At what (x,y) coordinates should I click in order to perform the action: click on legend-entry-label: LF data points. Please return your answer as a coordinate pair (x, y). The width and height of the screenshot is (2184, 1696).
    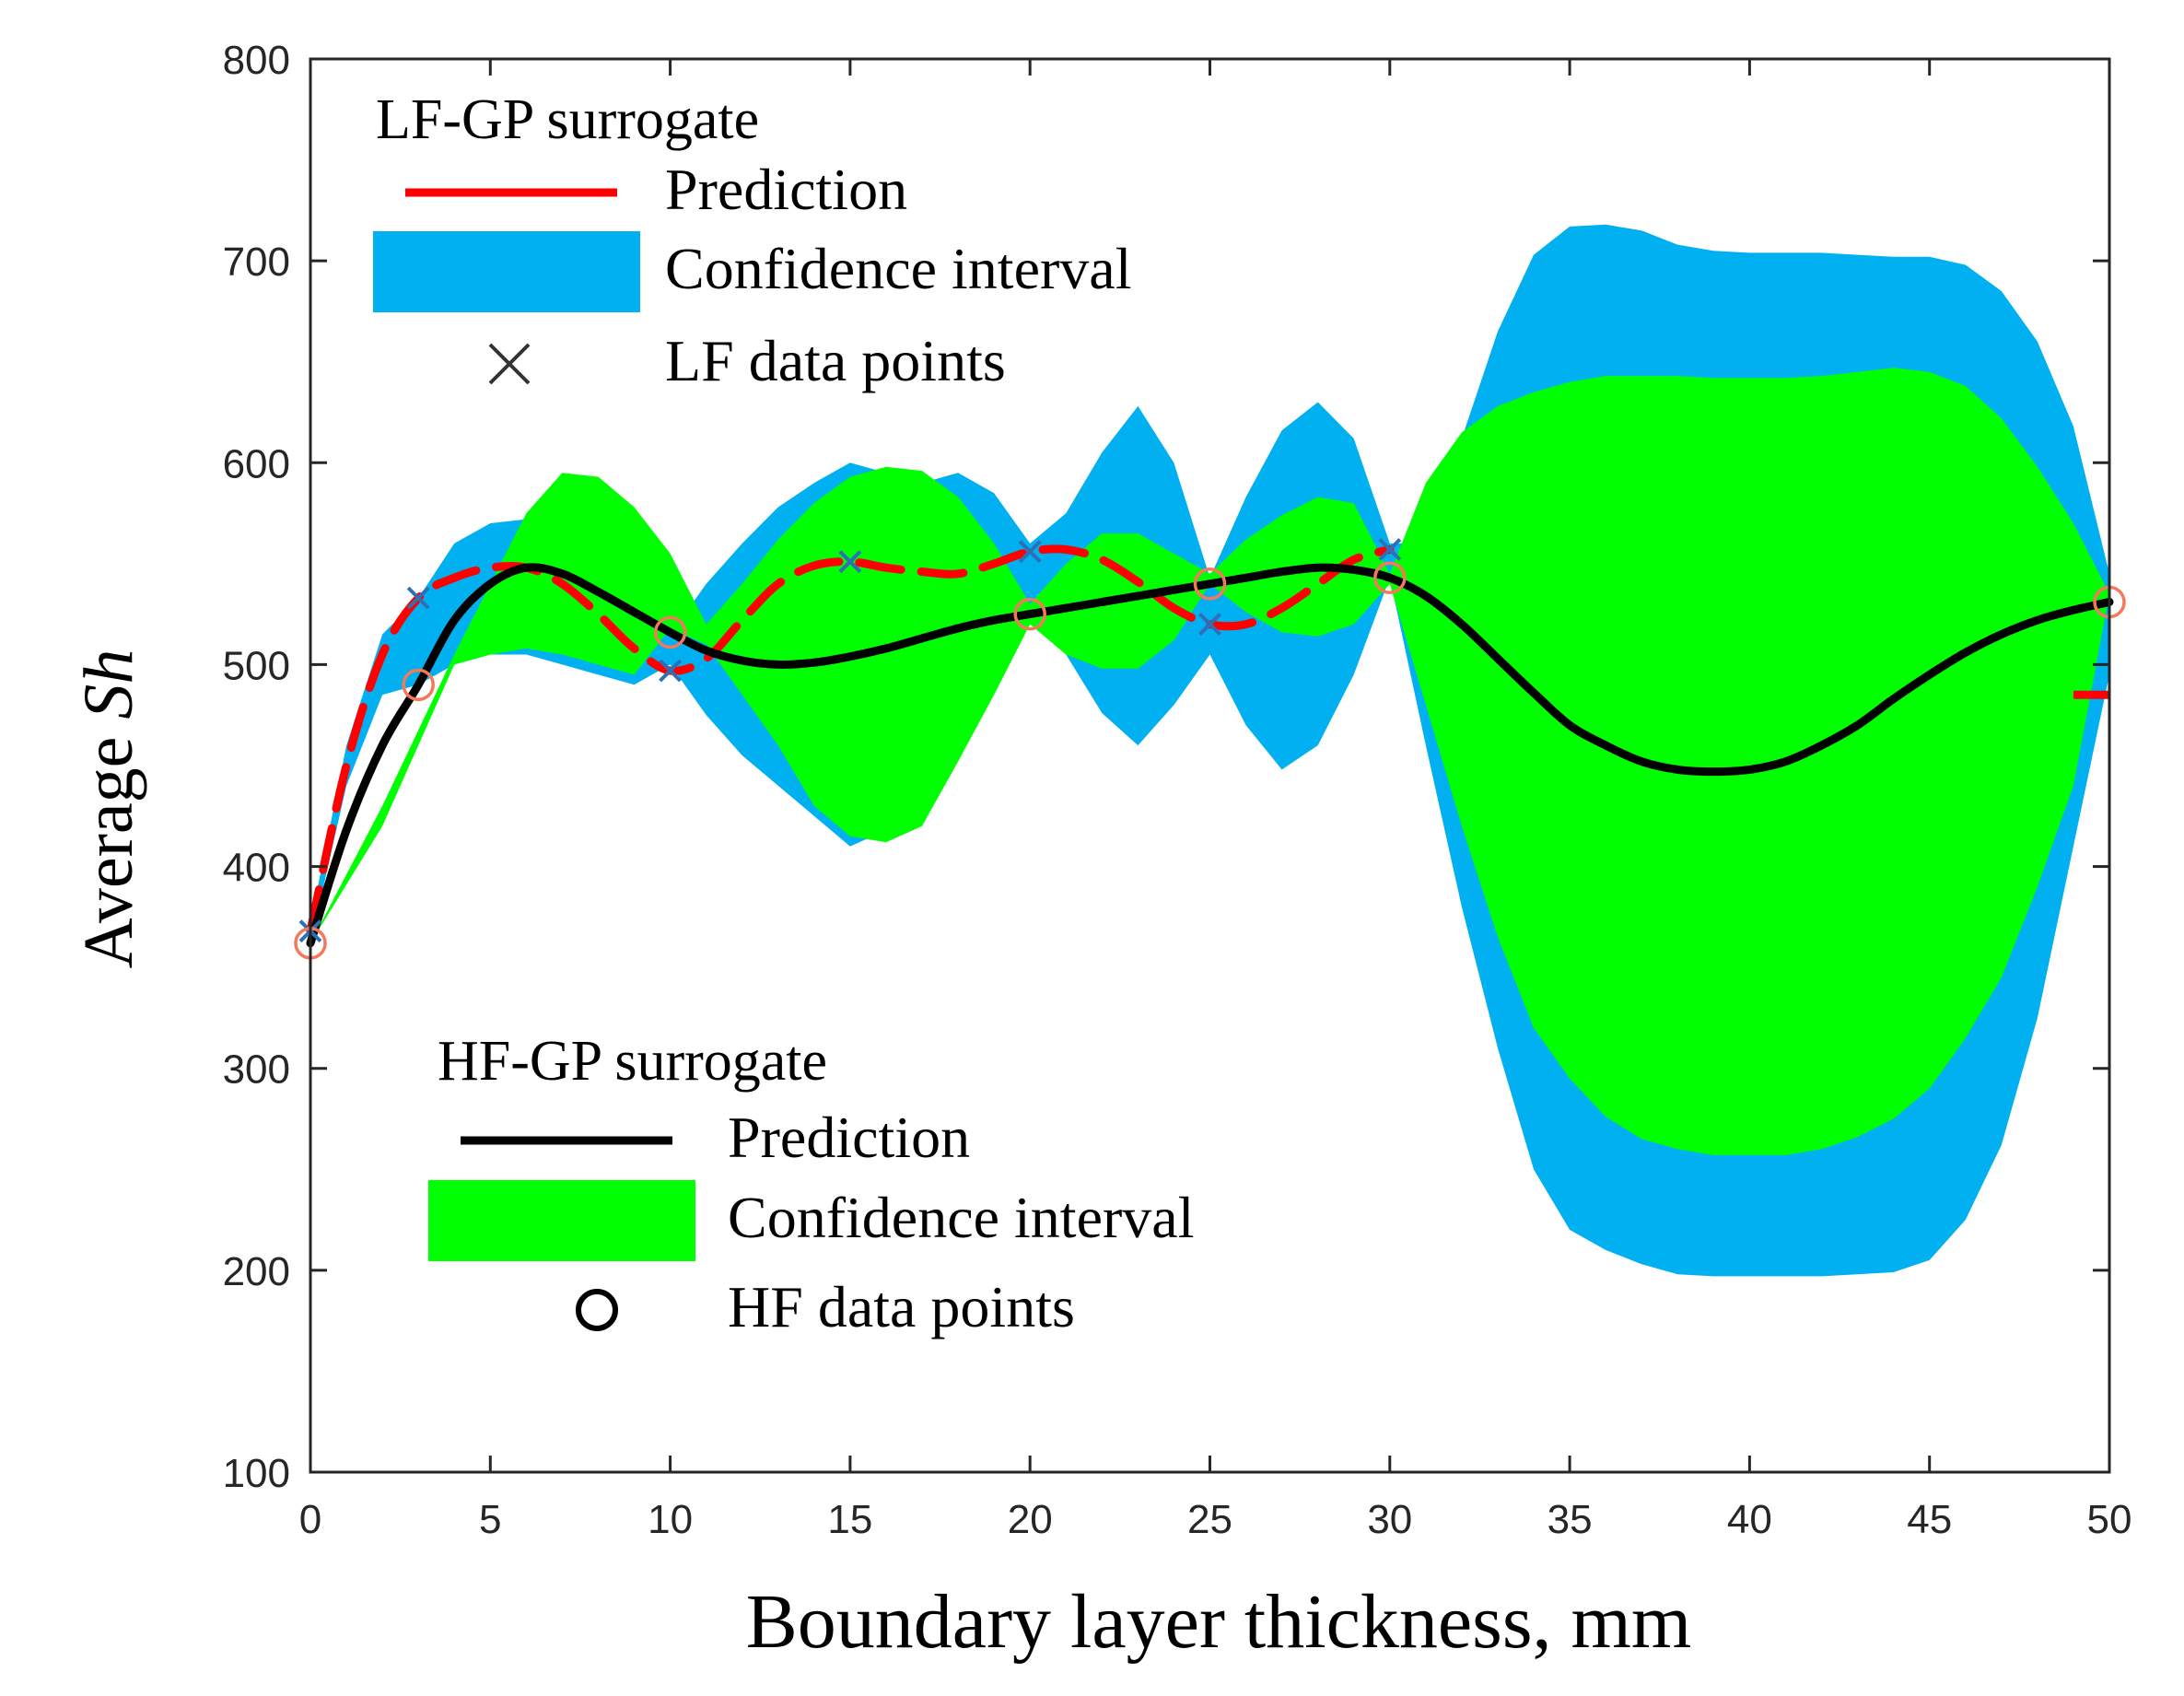
    Looking at the image, I should click on (835, 360).